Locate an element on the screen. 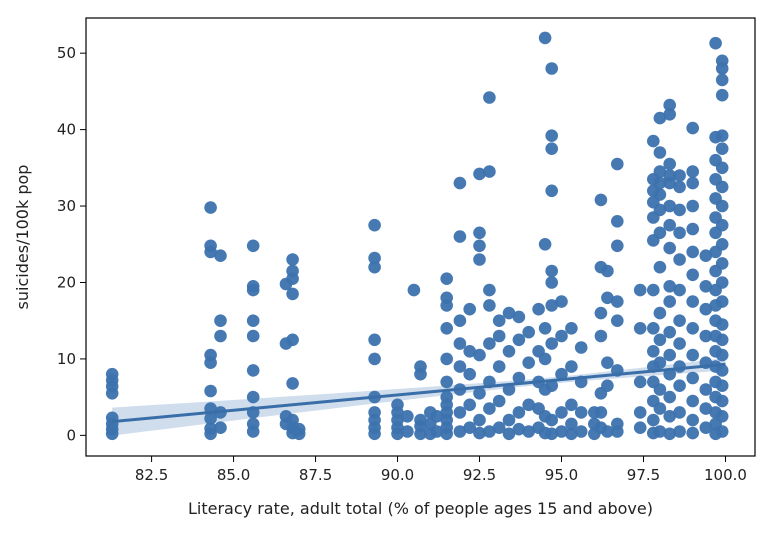 The width and height of the screenshot is (772, 536). regression-line is located at coordinates (419, 393).